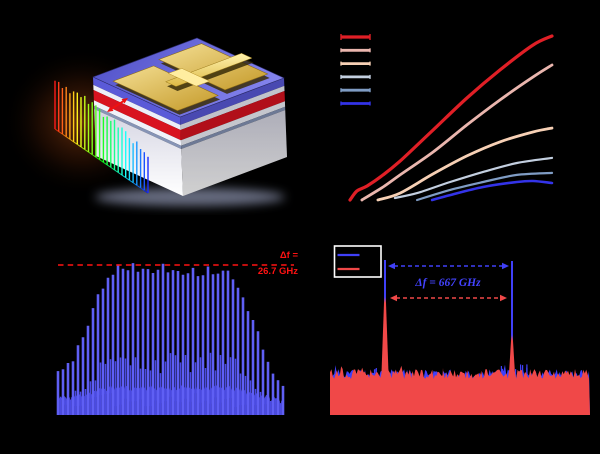  I want to click on layer-left-thin-layer, so click(138, 127).